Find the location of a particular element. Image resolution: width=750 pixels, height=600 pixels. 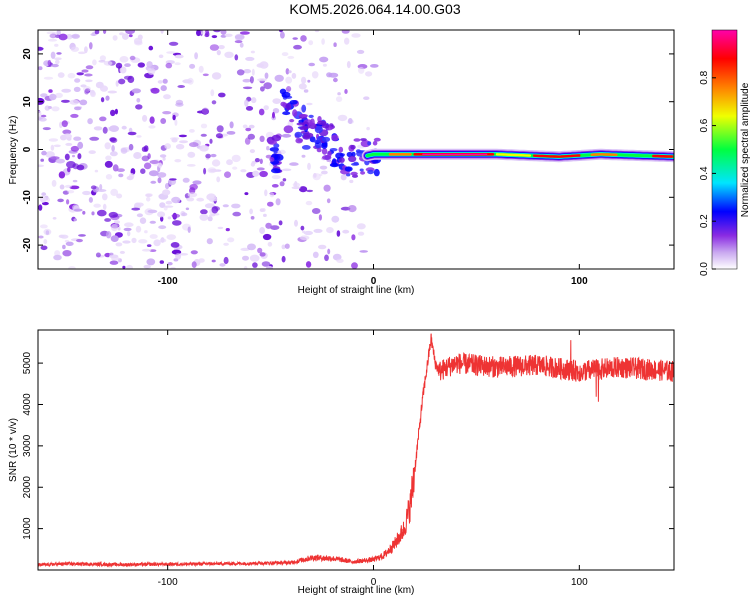

snr-x-axis-label: Height of straight line (km) is located at coordinates (356, 590).